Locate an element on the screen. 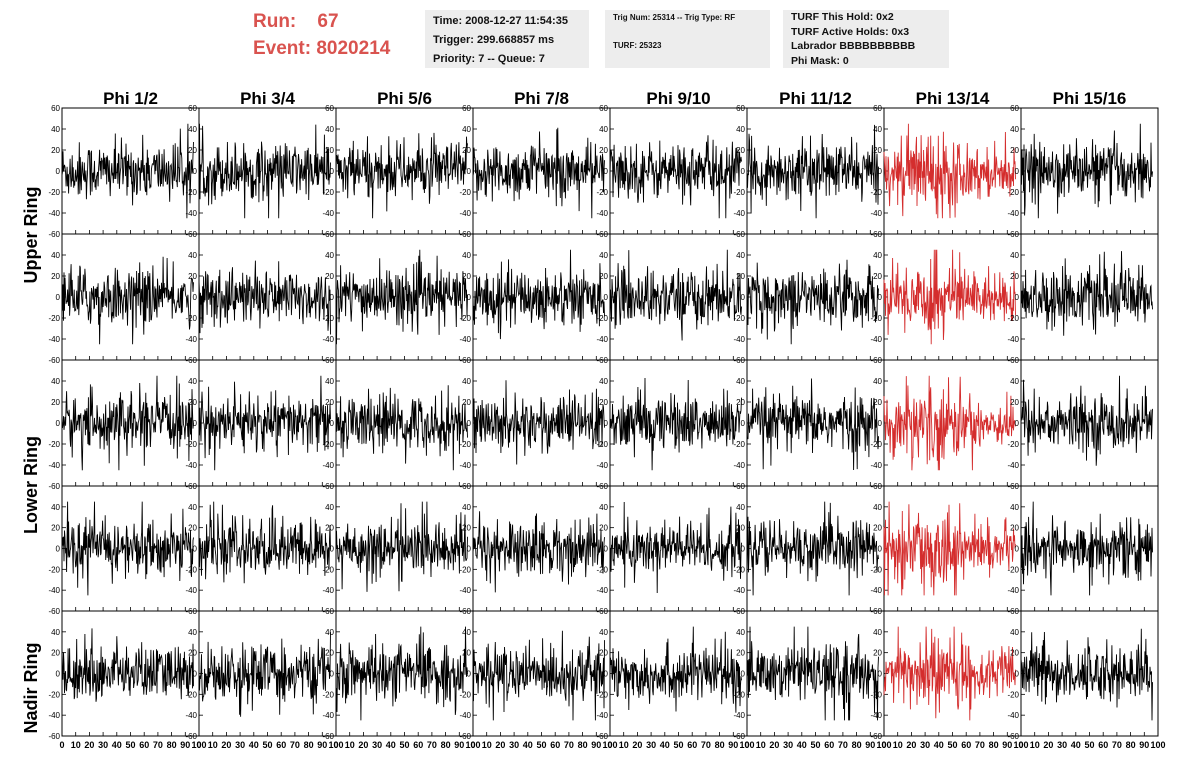 Image resolution: width=1196 pixels, height=772 pixels. run-value: 67 is located at coordinates (328, 21).